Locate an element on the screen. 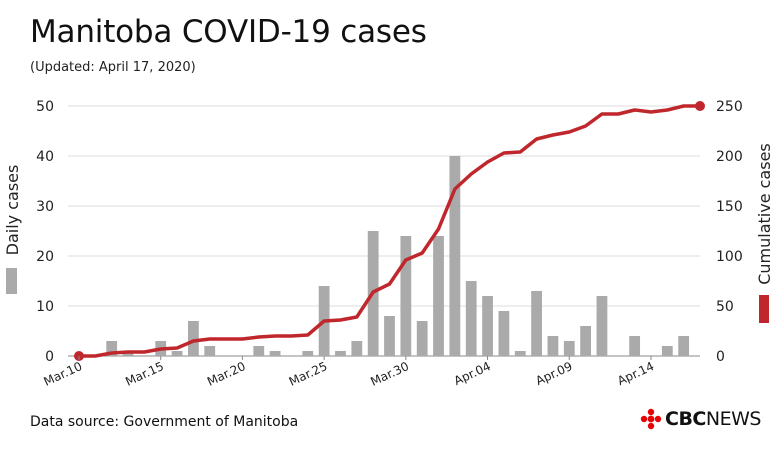 The width and height of the screenshot is (780, 453). right-axis-title: Cumulative cases is located at coordinates (764, 214).